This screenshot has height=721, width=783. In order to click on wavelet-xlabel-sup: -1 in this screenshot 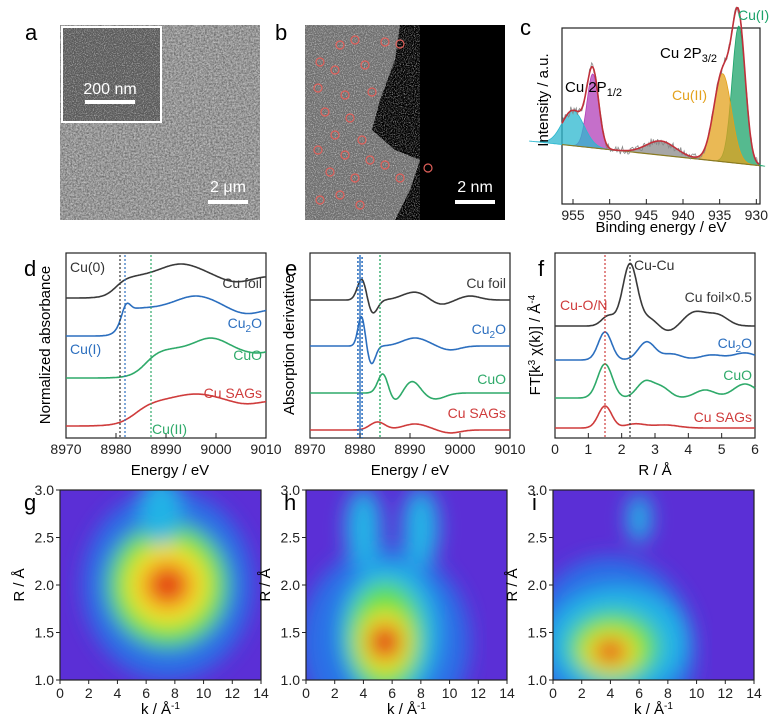, I will do `click(668, 706)`.